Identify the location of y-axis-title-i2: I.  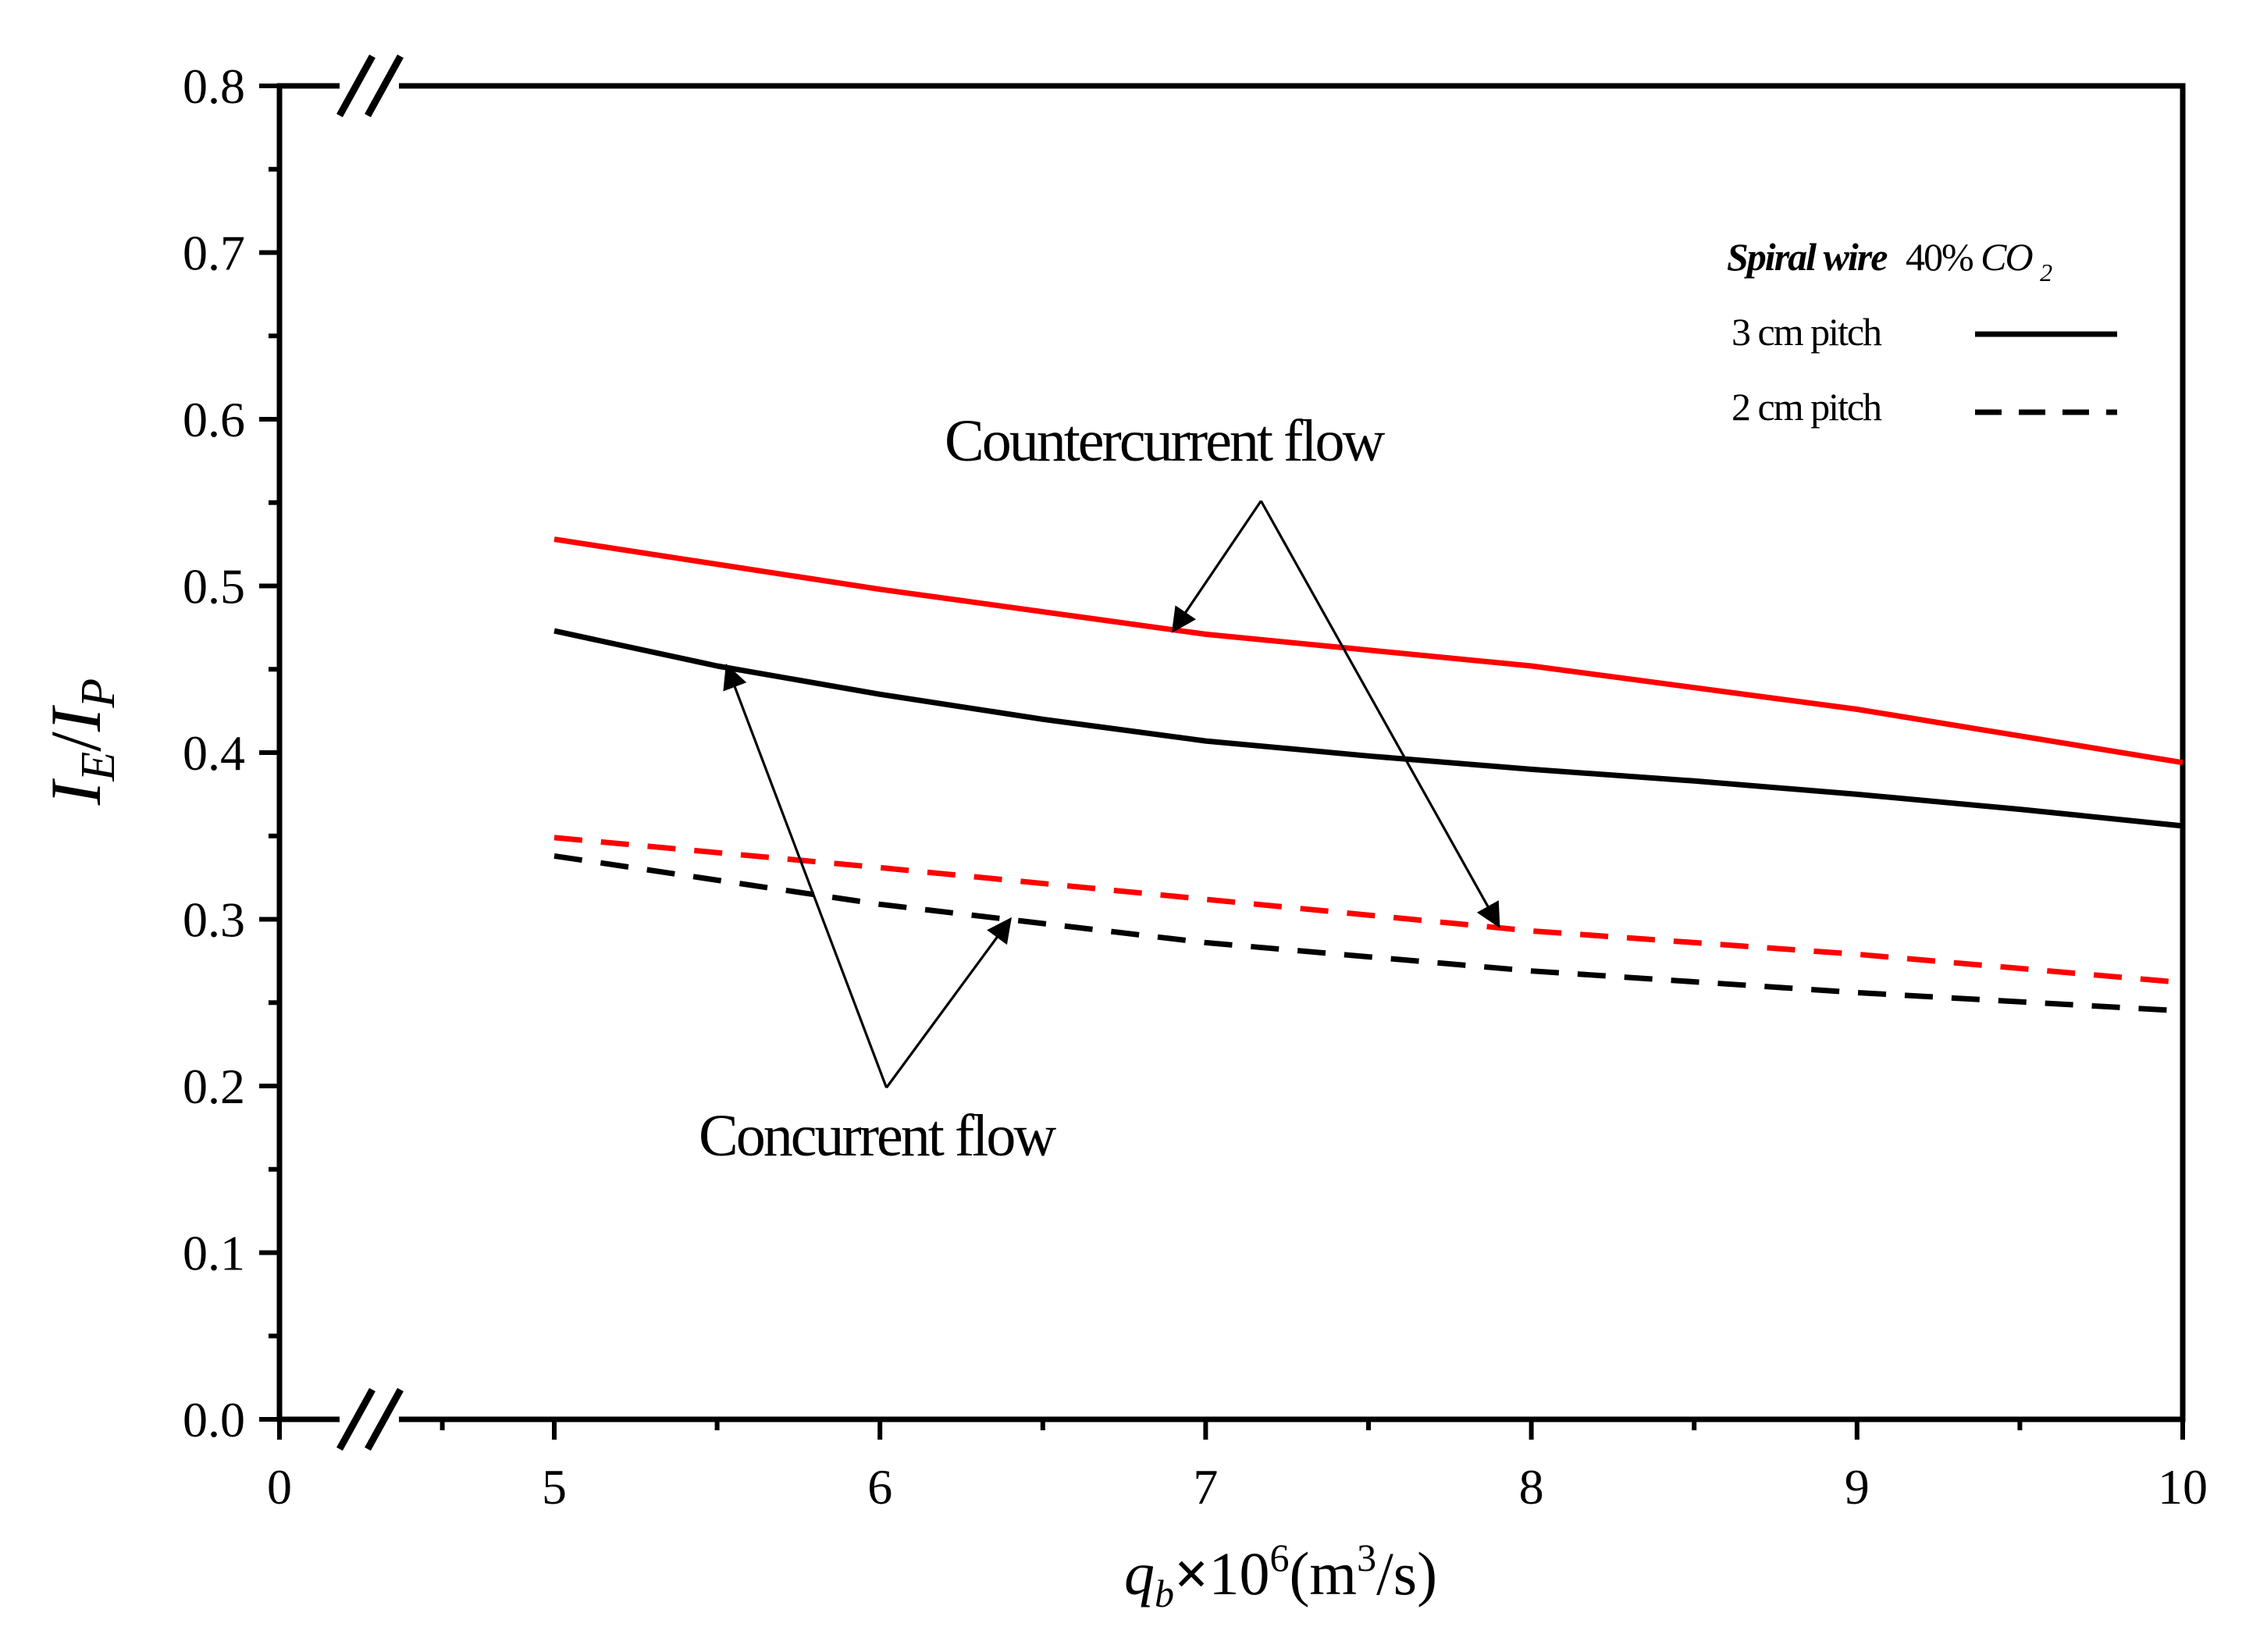
(76, 718).